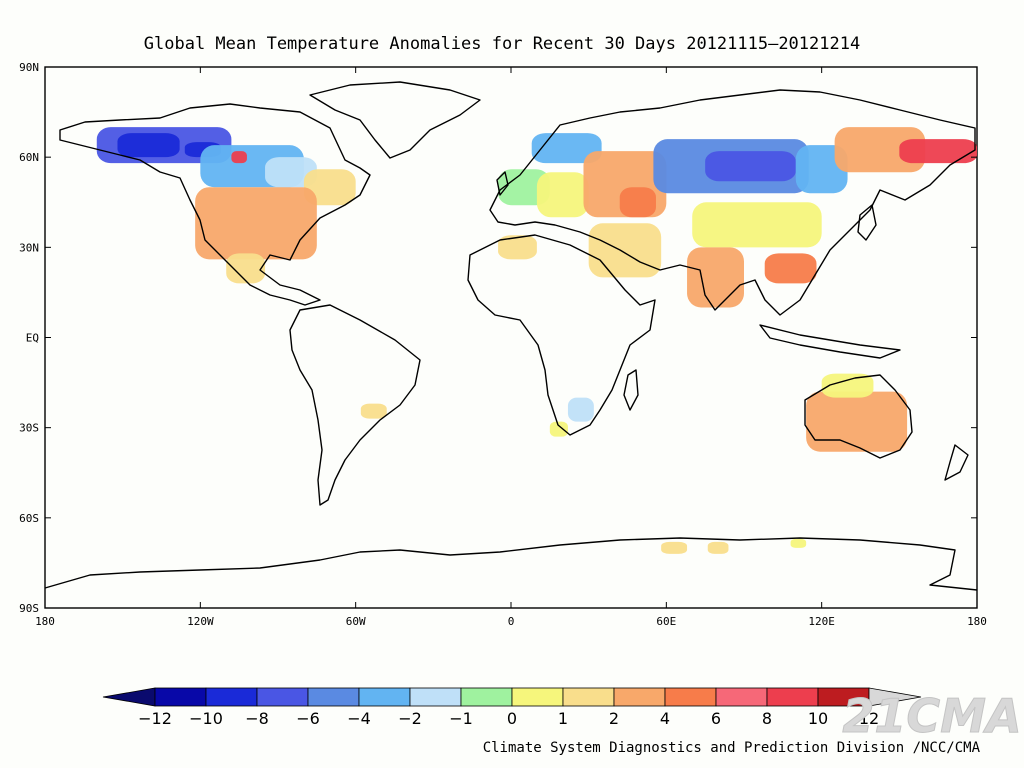 Image resolution: width=1024 pixels, height=768 pixels. Describe the element at coordinates (129, 697) in the screenshot. I see `colorbar-lower-arrow` at that location.